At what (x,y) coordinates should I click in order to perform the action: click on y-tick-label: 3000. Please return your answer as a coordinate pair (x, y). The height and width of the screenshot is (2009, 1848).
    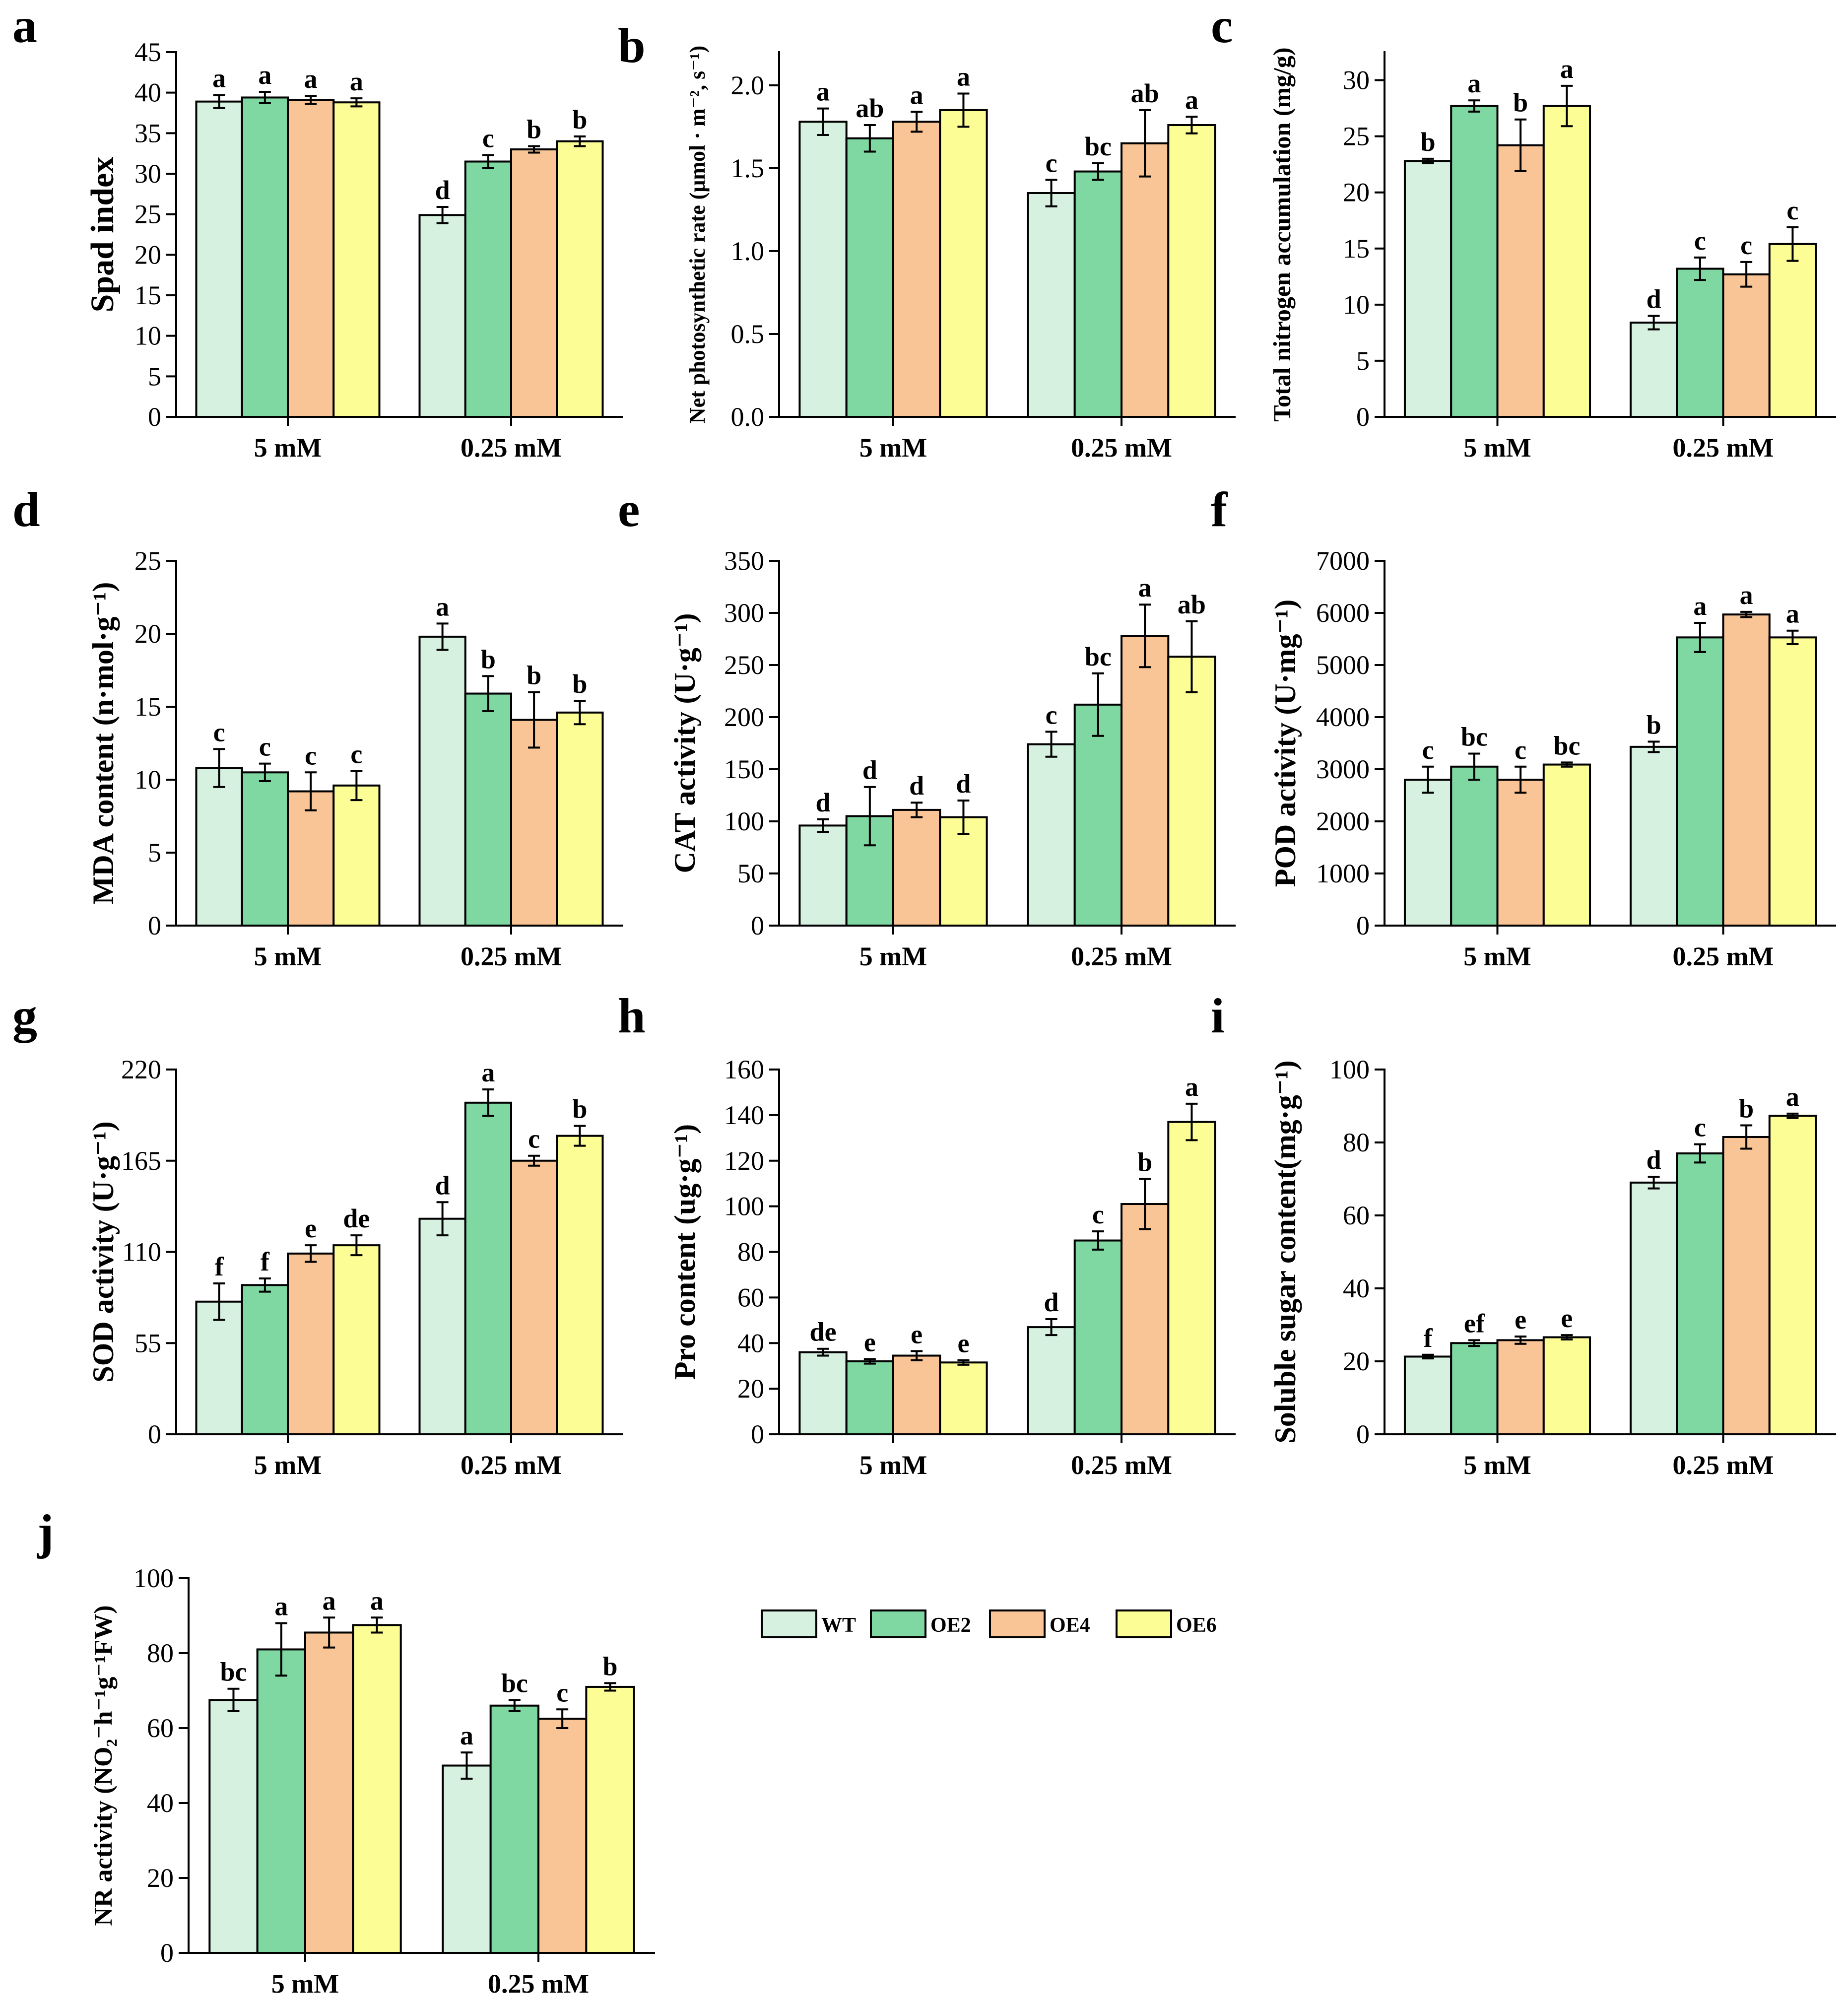
    Looking at the image, I should click on (1343, 769).